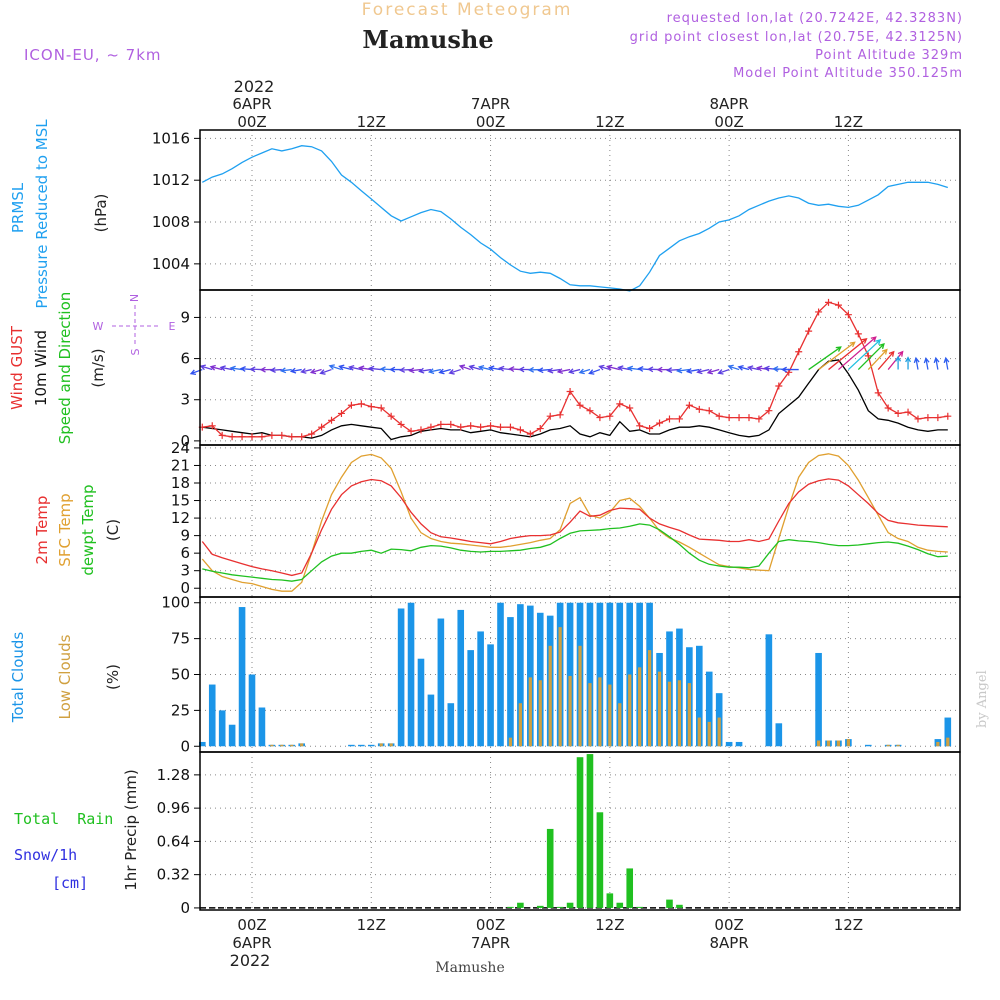 Image resolution: width=1000 pixels, height=1000 pixels. I want to click on temp-2m-label: 2m Temp, so click(42, 530).